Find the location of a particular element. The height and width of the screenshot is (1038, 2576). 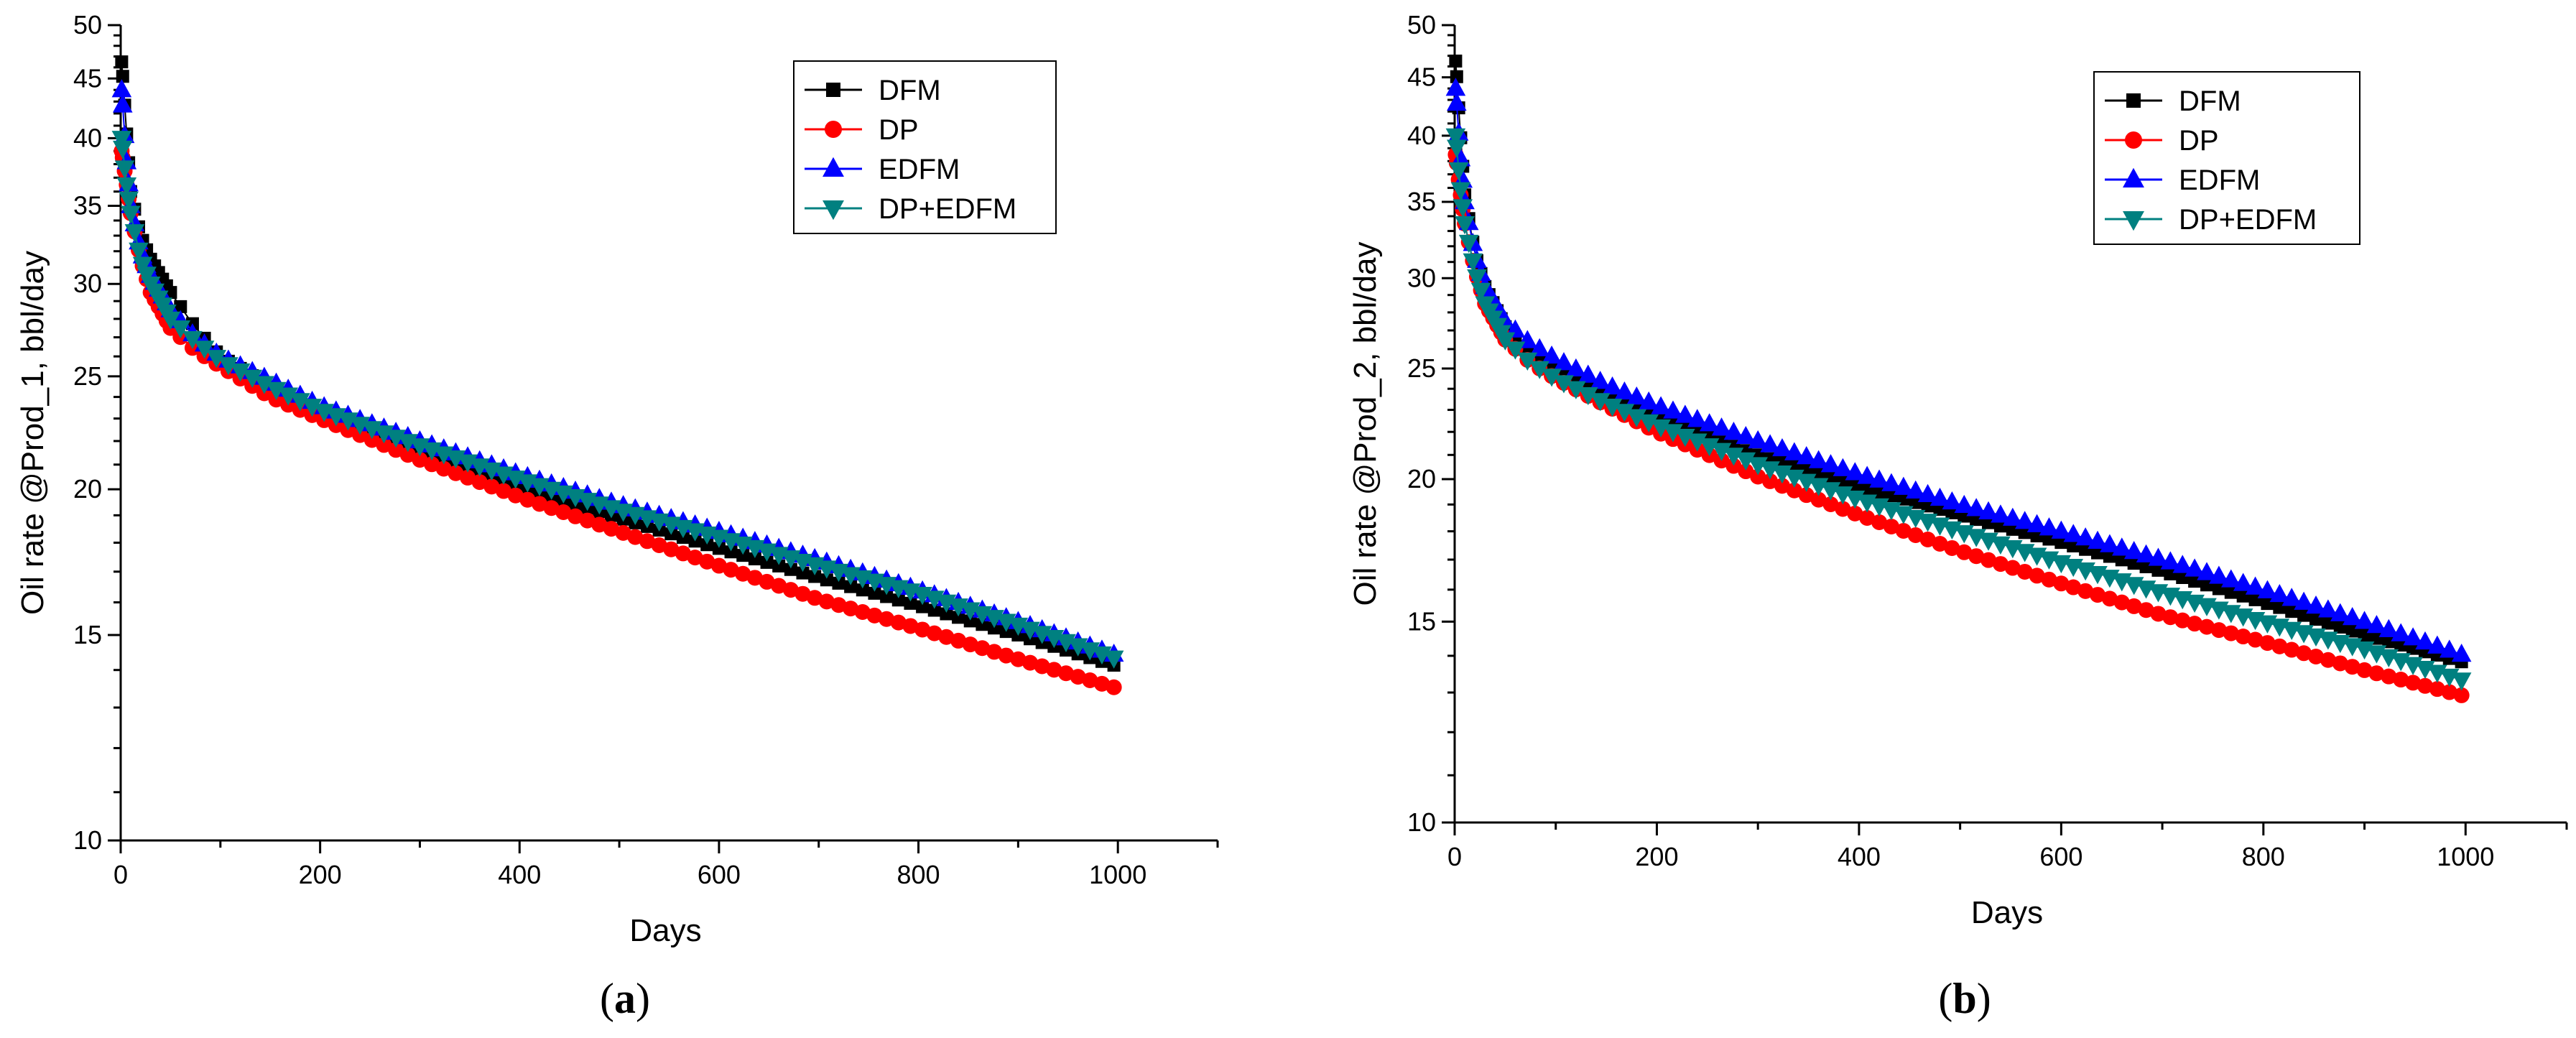

legend-label: EDFM is located at coordinates (2219, 180).